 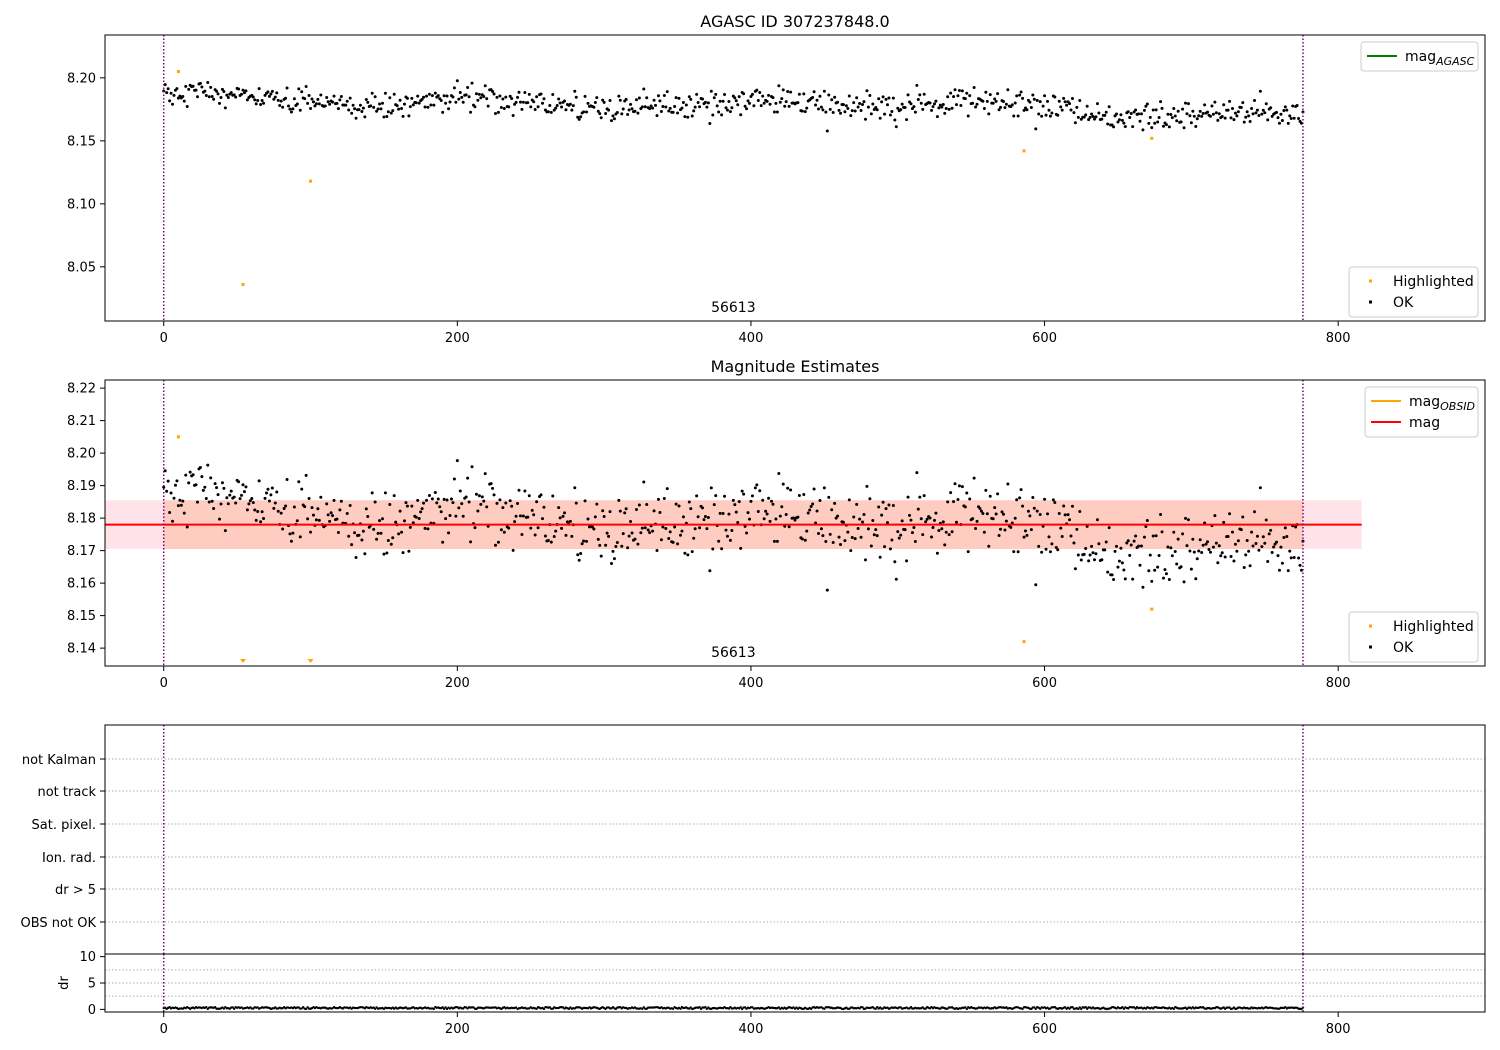 What do you see at coordinates (92, 984) in the screenshot?
I see `y-tick-label: 5` at bounding box center [92, 984].